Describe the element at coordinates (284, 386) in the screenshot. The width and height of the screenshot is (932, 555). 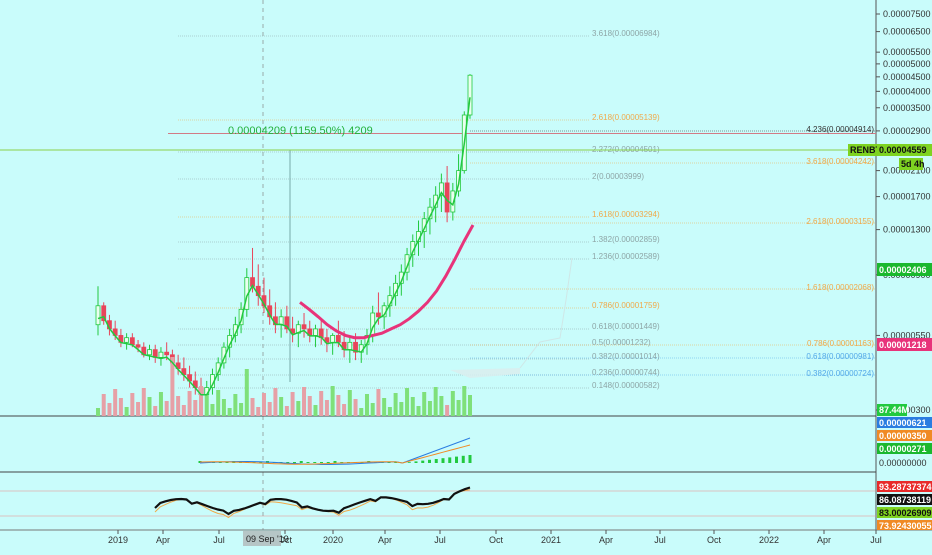
I see `volume-group` at that location.